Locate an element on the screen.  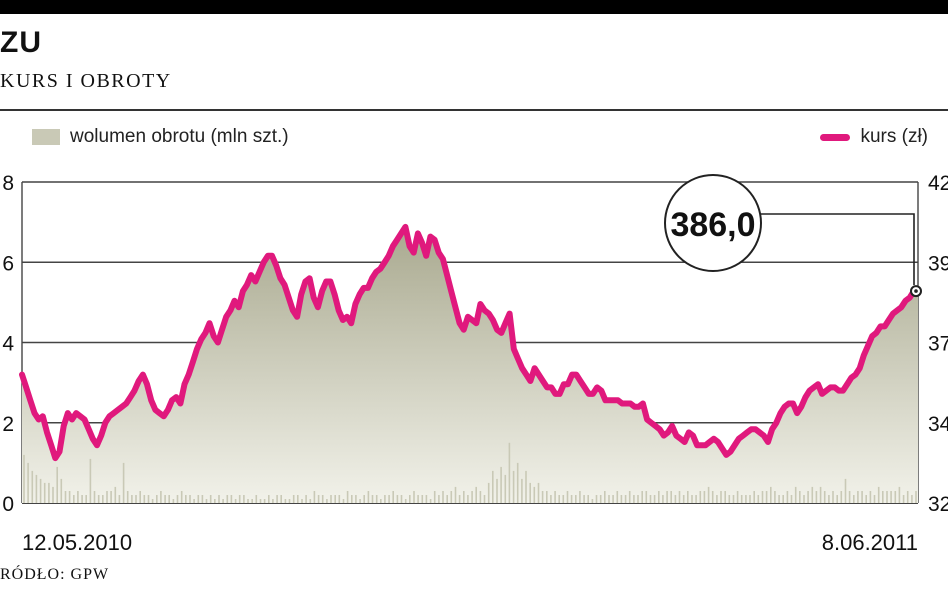
left-tick-label: 2 is located at coordinates (8, 424).